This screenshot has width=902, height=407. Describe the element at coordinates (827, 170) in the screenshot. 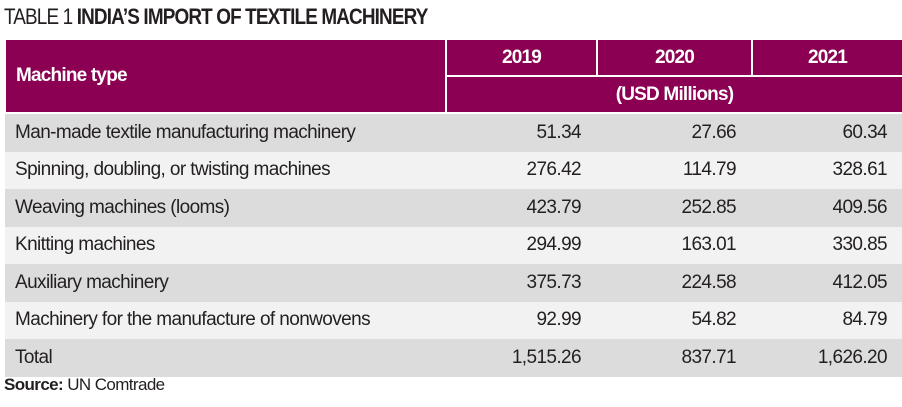

I see `cell-value: 328.61` at that location.